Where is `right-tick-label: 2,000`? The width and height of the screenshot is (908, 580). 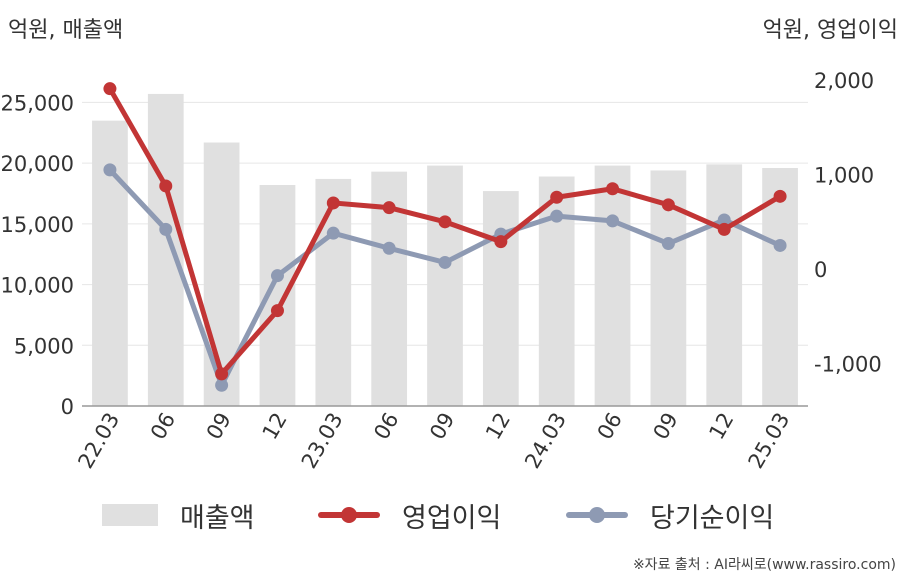 right-tick-label: 2,000 is located at coordinates (844, 81).